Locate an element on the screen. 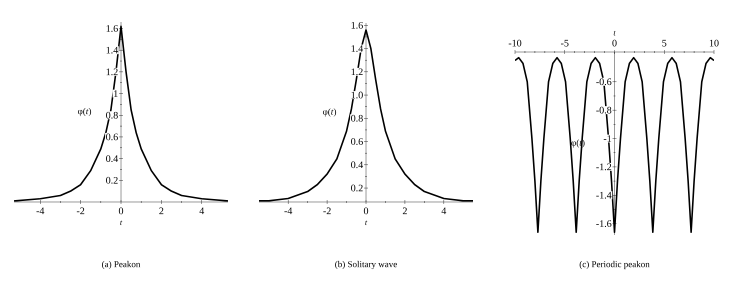  text: (c) Periodic peakon is located at coordinates (615, 265).